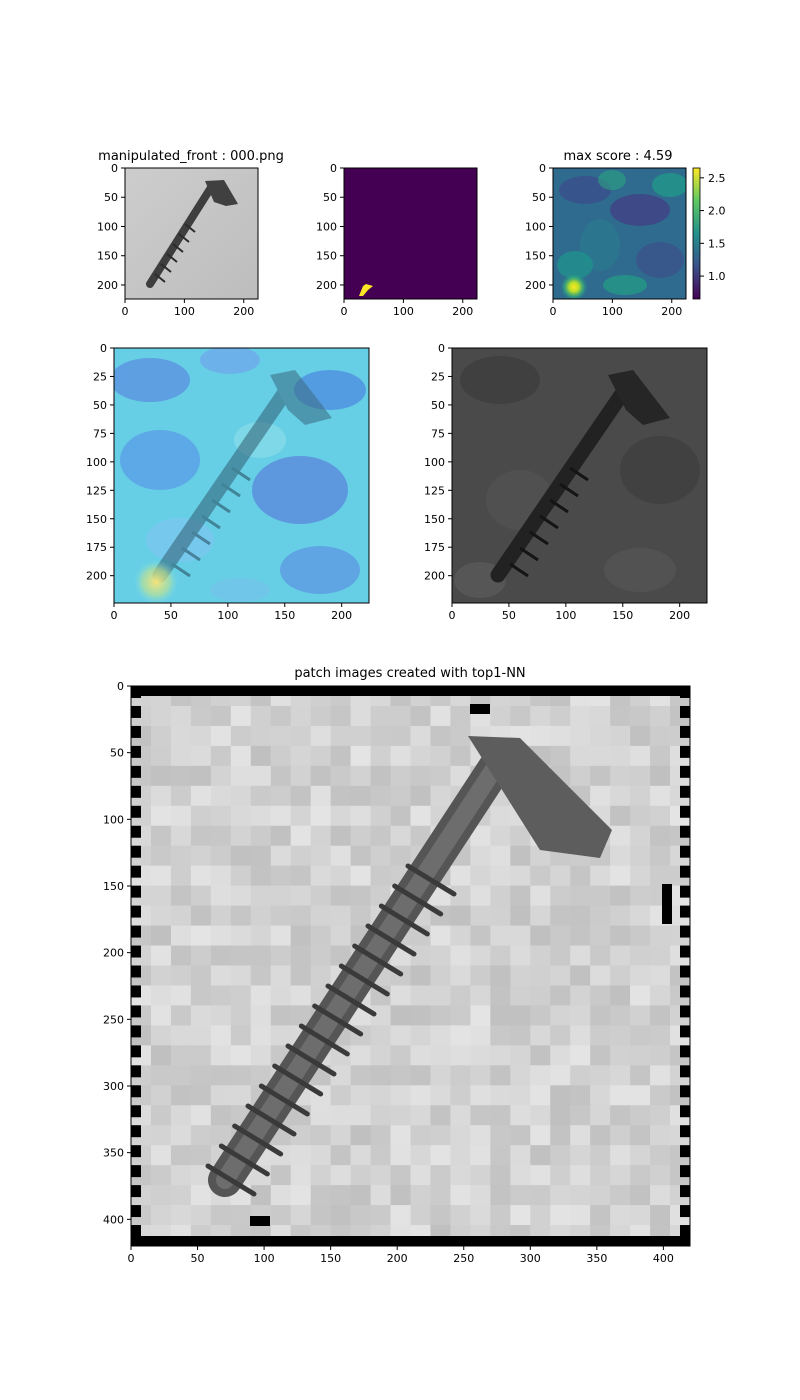 Image resolution: width=800 pixels, height=1400 pixels. Describe the element at coordinates (462, 311) in the screenshot. I see `x-tick-label: 200` at that location.